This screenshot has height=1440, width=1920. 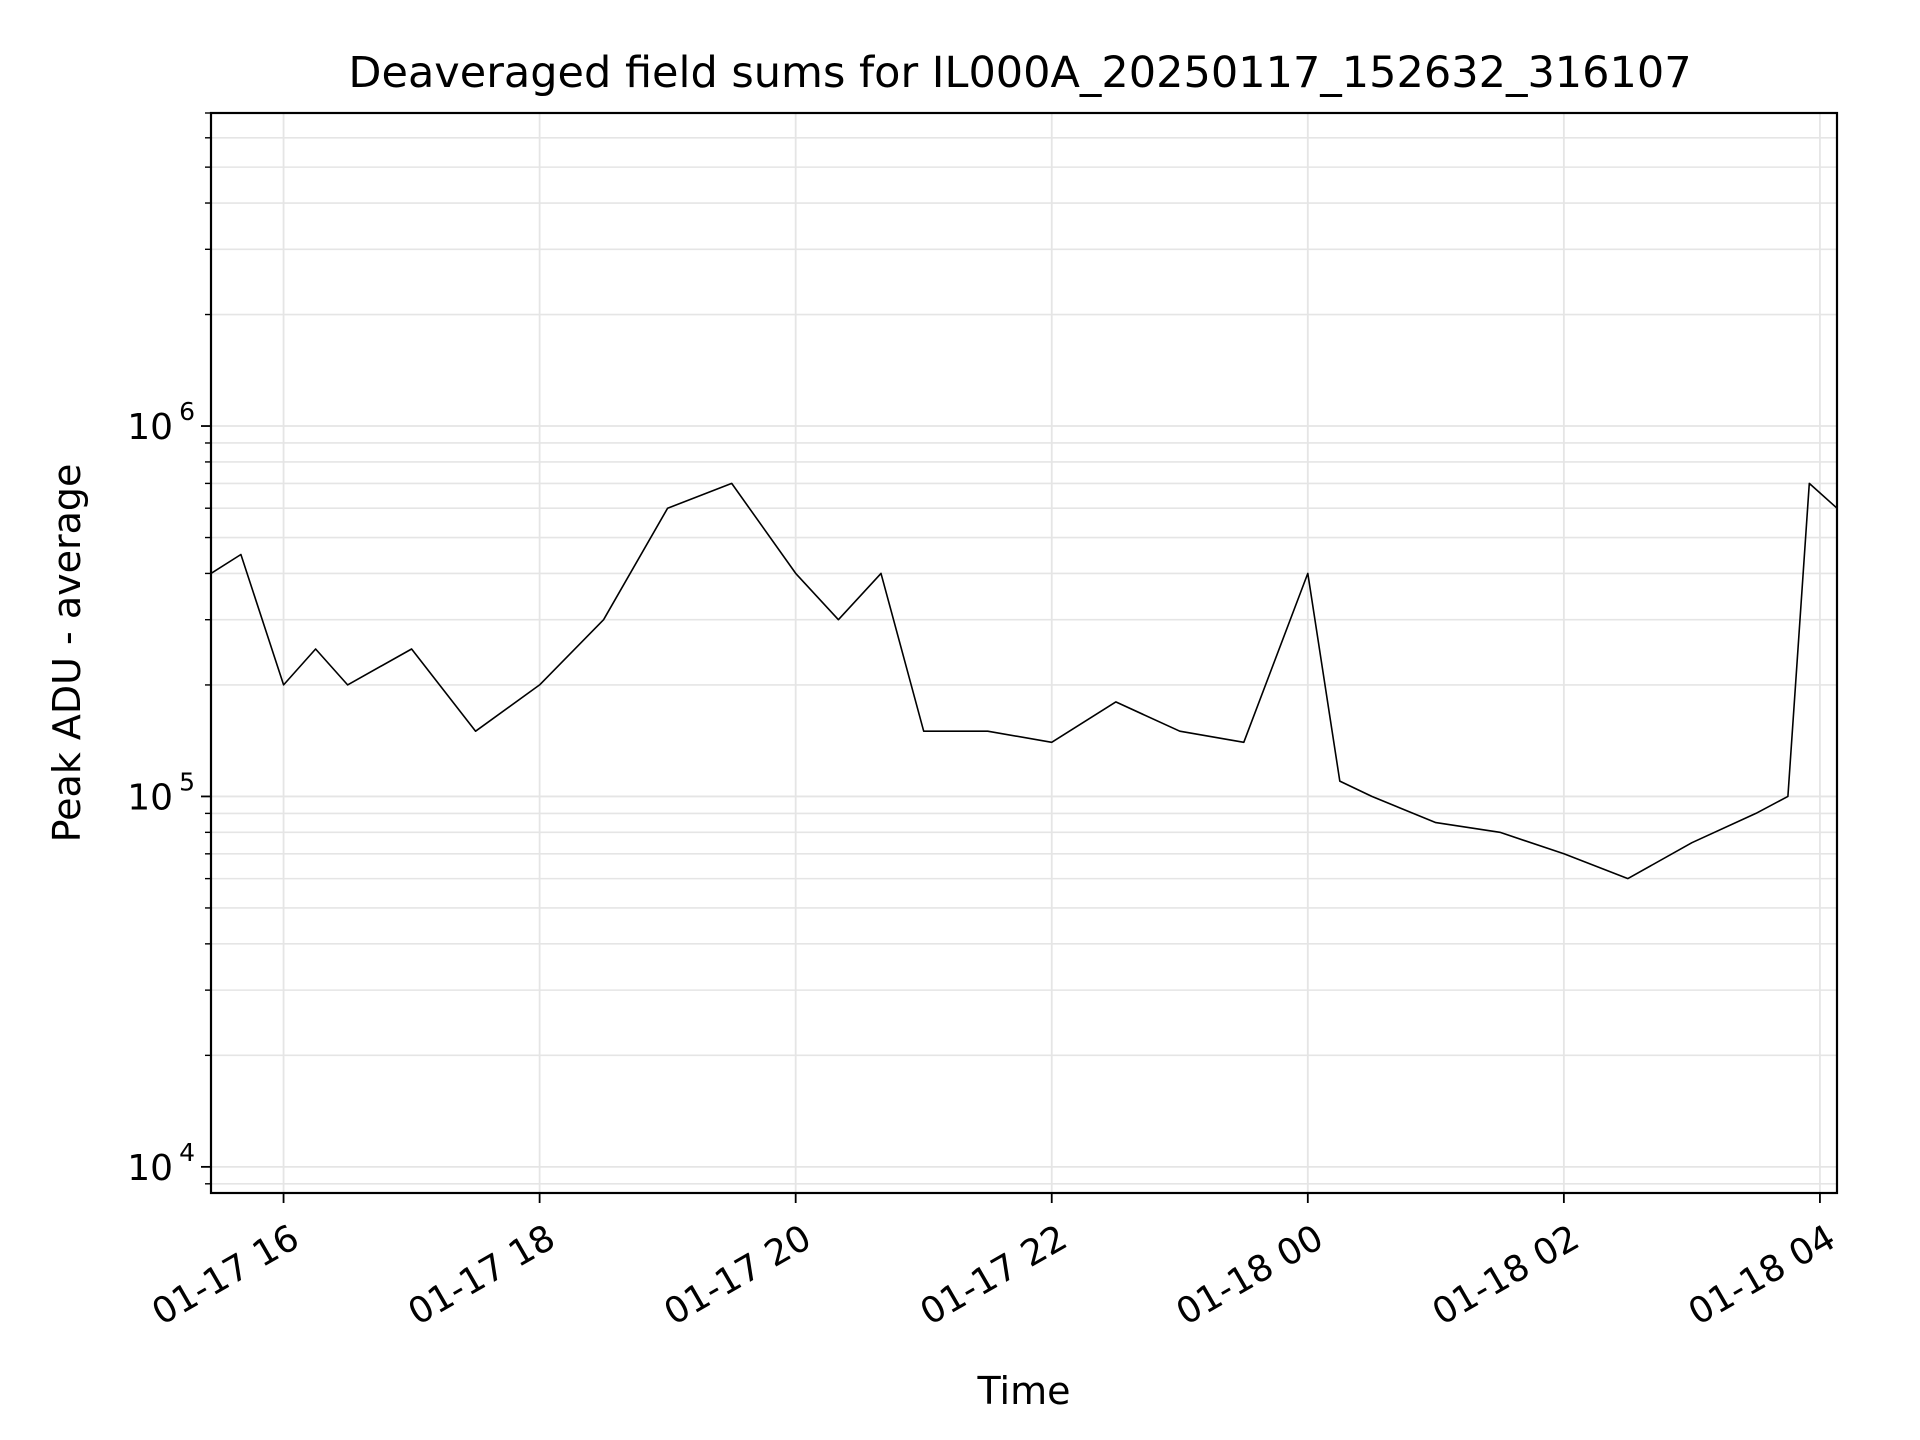 I want to click on y-axis-label: Peak ADU - average, so click(x=67, y=653).